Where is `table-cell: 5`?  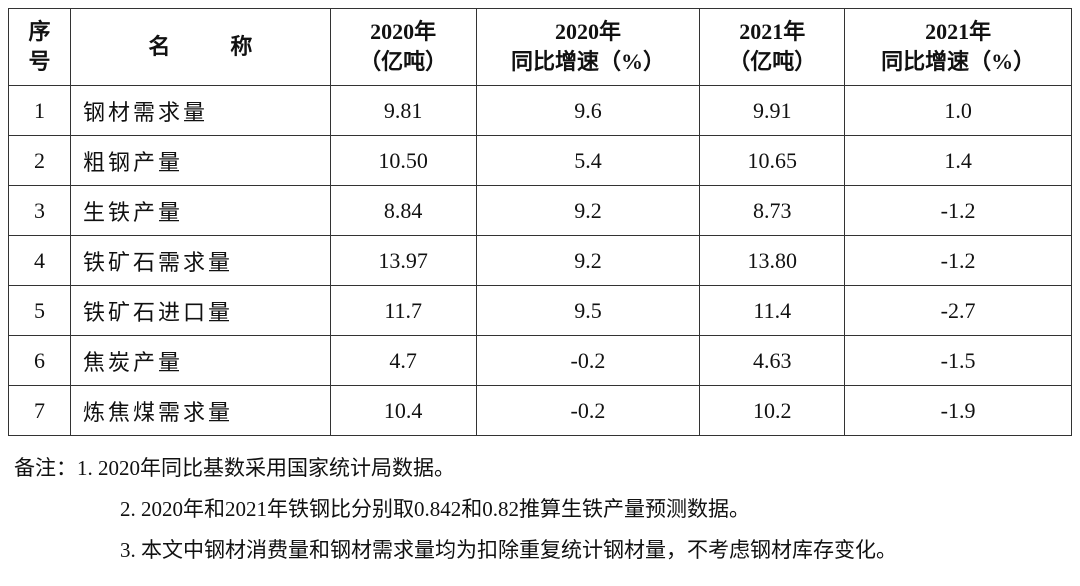
table-cell: 5 is located at coordinates (39, 310).